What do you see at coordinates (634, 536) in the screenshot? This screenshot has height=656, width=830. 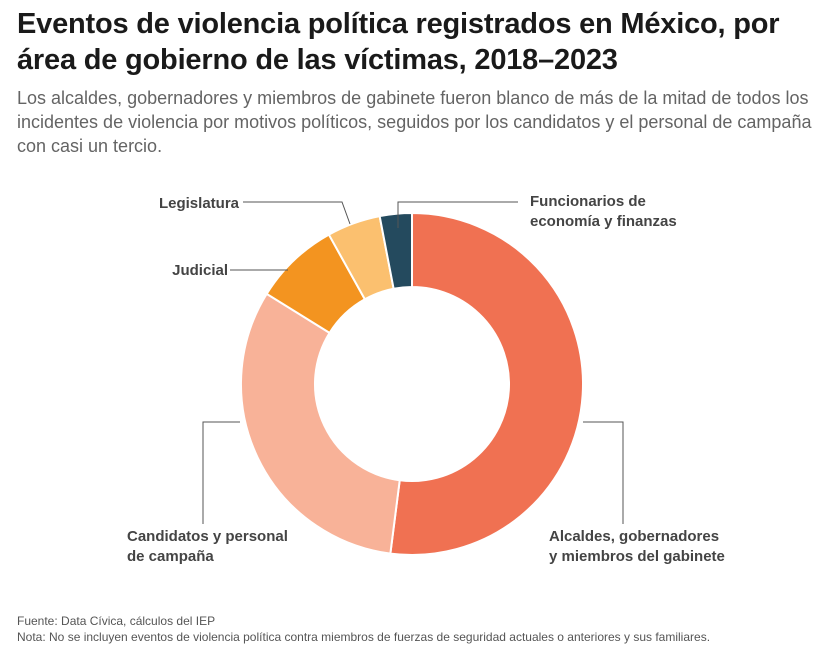 I see `slice-label-0-line-0: Alcaldes, gobernadores` at bounding box center [634, 536].